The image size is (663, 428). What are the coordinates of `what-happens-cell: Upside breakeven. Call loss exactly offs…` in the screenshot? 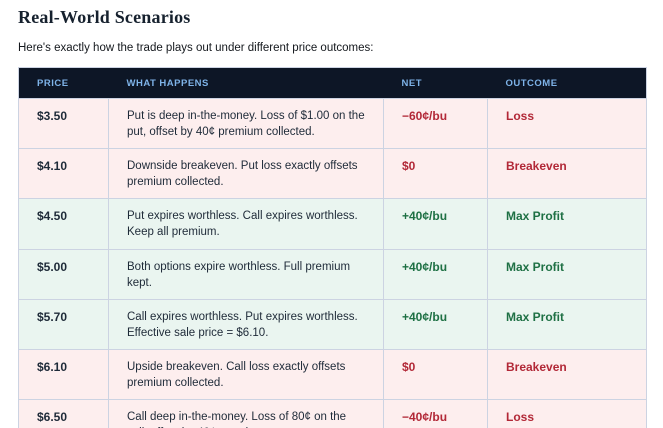 It's located at (246, 374).